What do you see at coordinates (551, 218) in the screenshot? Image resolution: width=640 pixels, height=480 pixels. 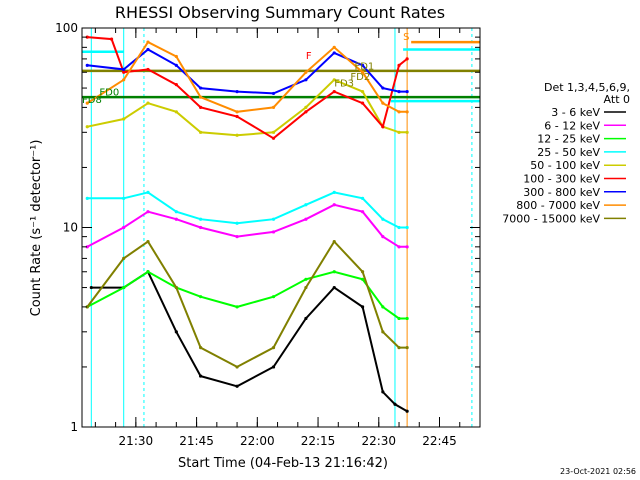 I see `legend-label-8: 7000 - 15000 keV` at bounding box center [551, 218].